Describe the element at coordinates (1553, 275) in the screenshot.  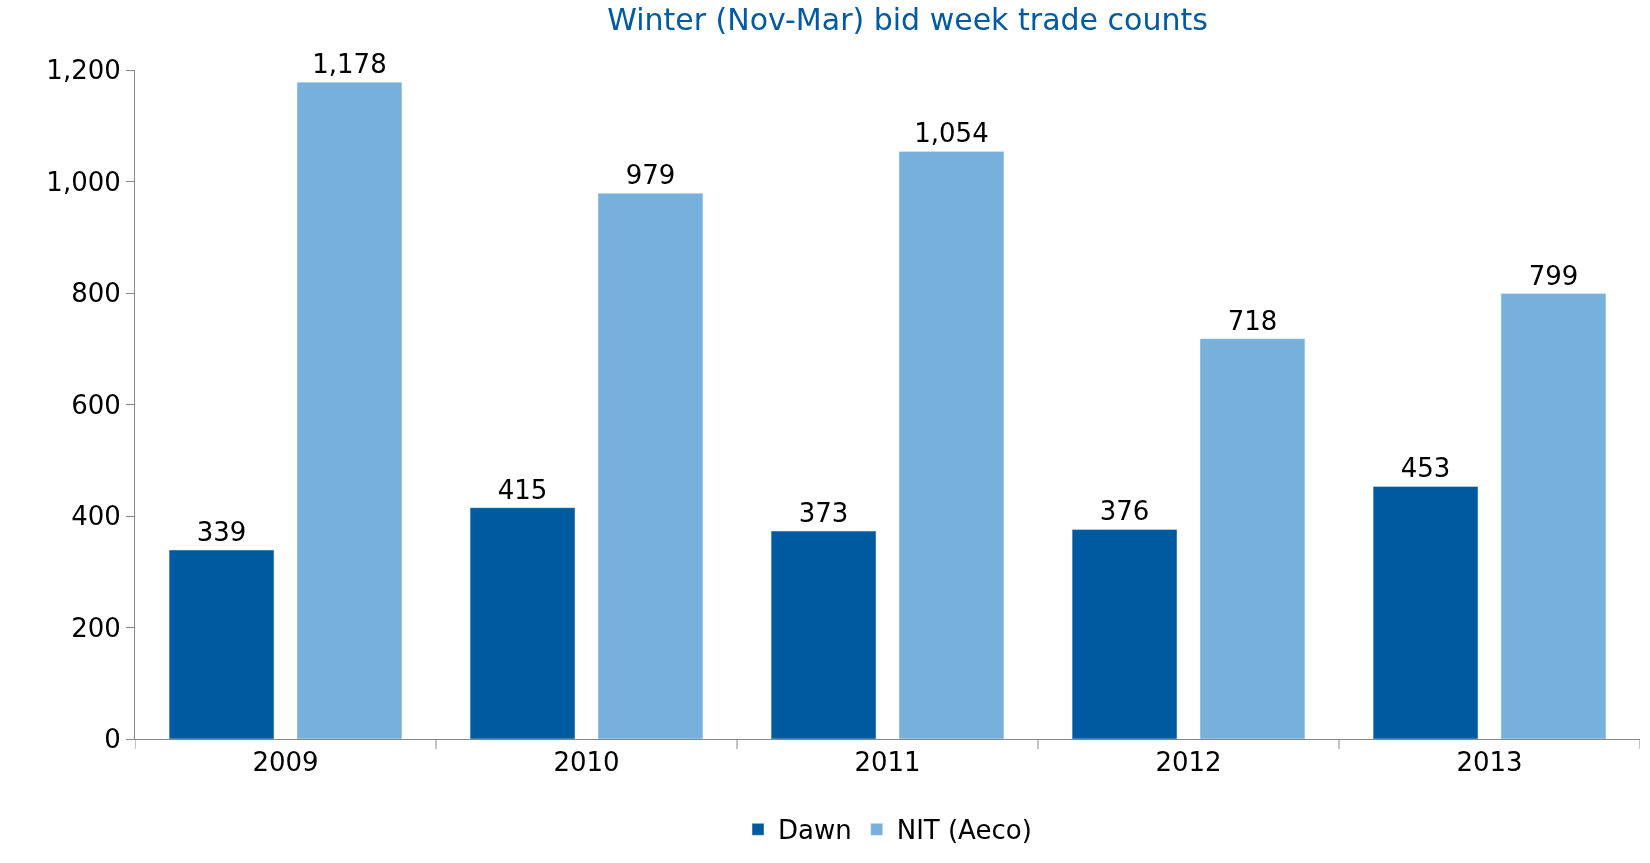
I see `data-label: 799` at that location.